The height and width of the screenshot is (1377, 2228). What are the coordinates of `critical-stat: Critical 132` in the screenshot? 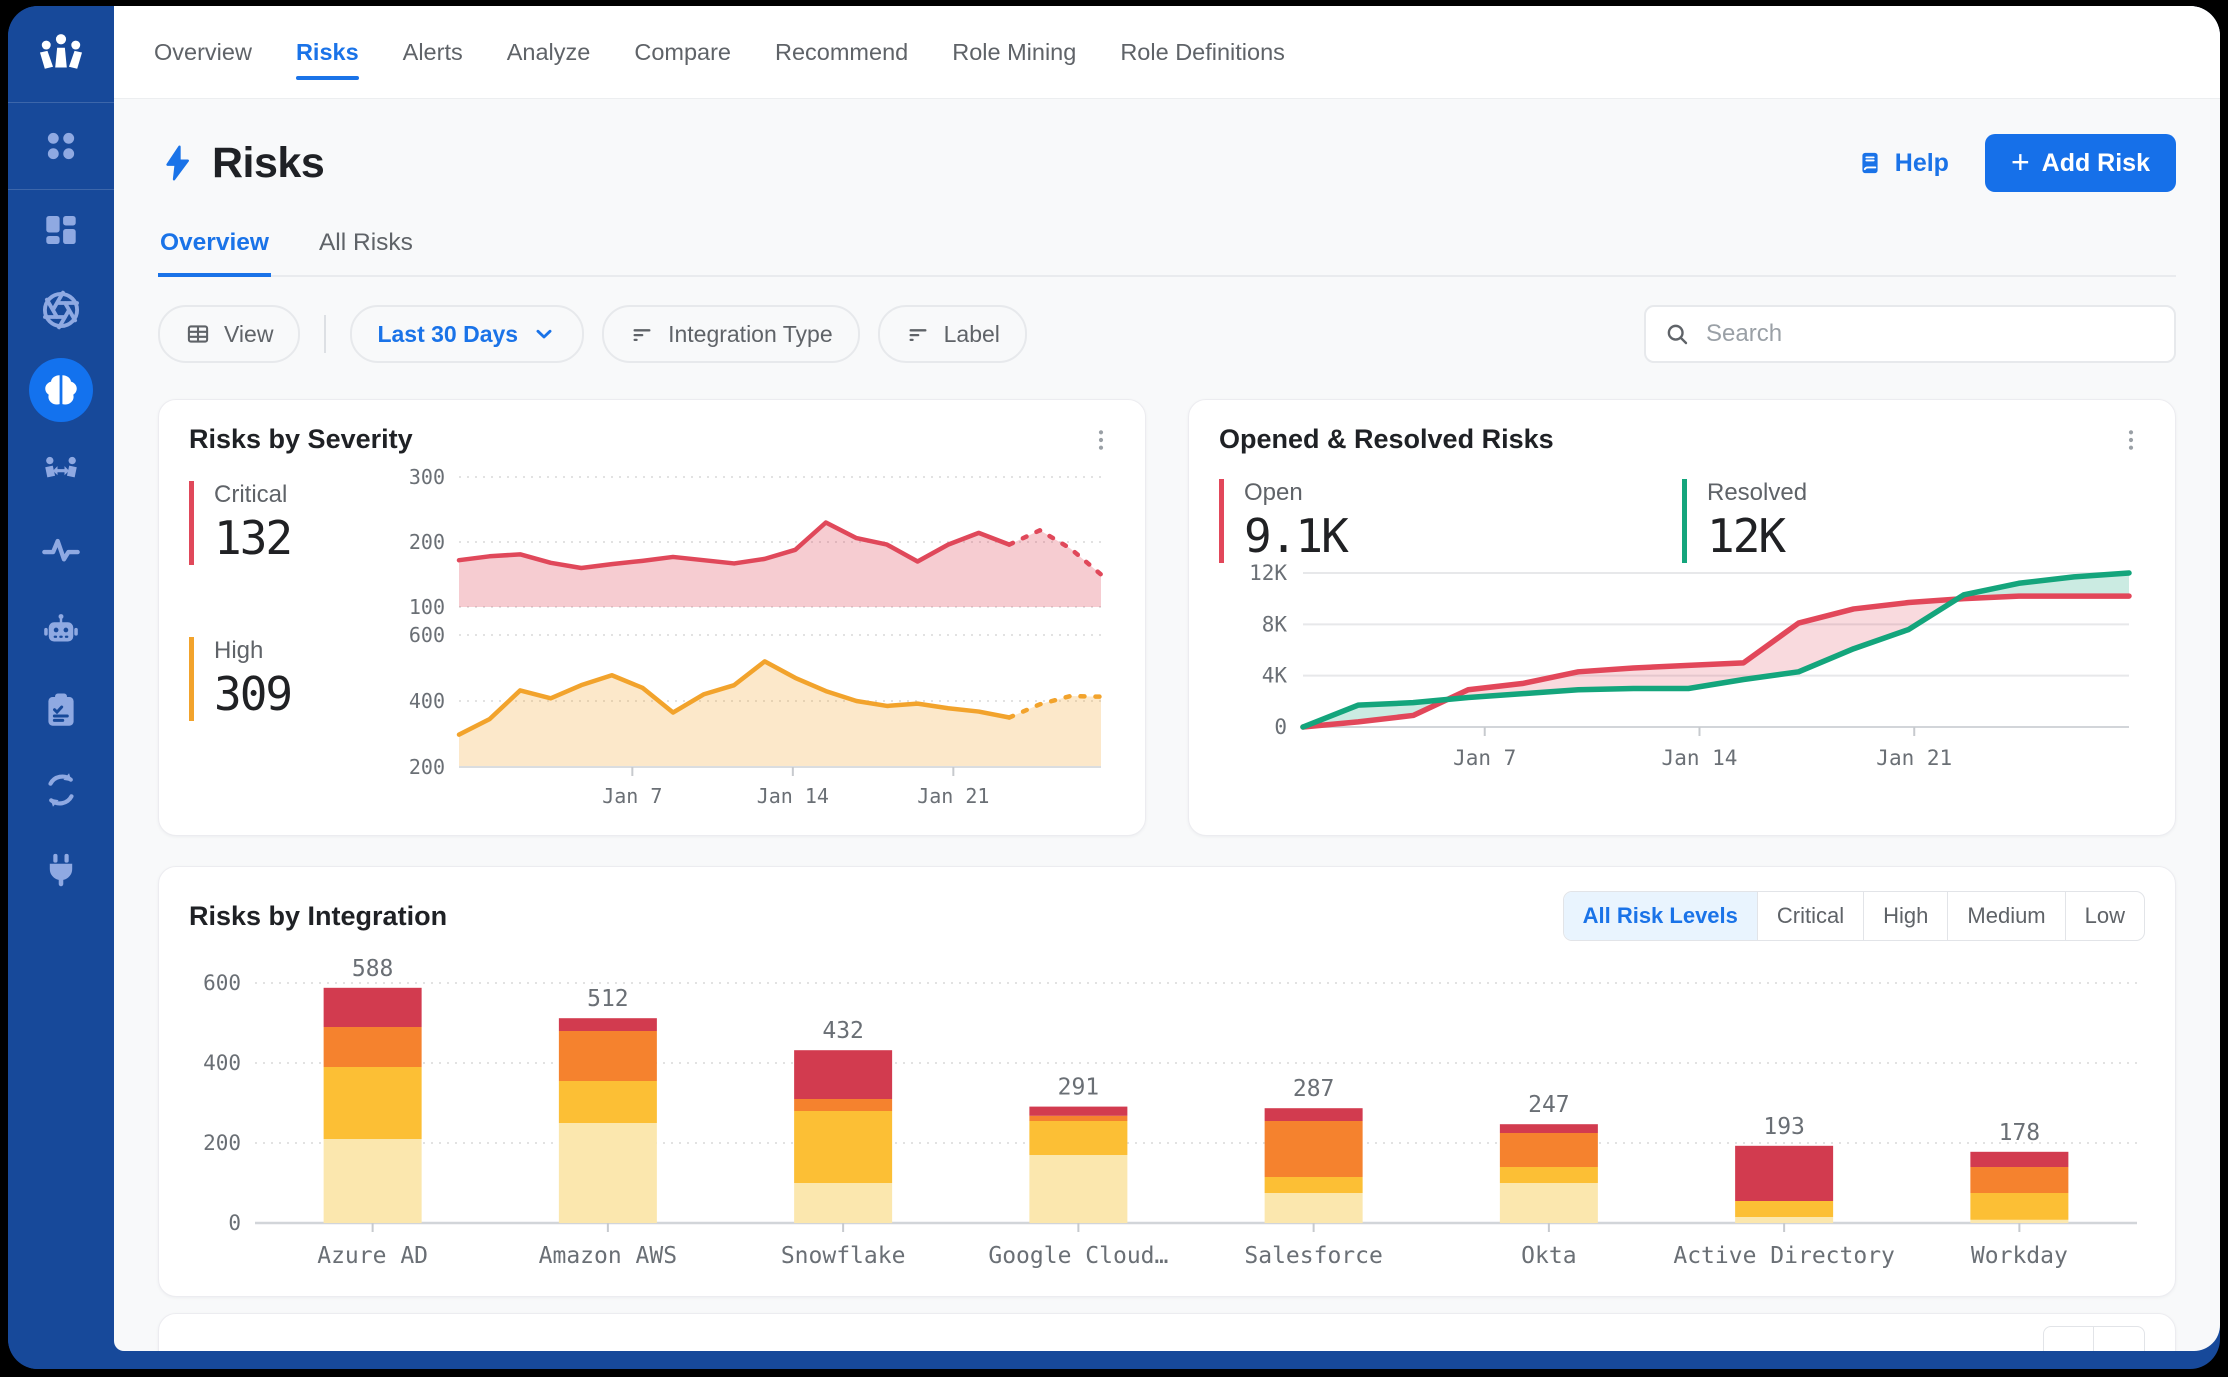 It's located at (284, 542).